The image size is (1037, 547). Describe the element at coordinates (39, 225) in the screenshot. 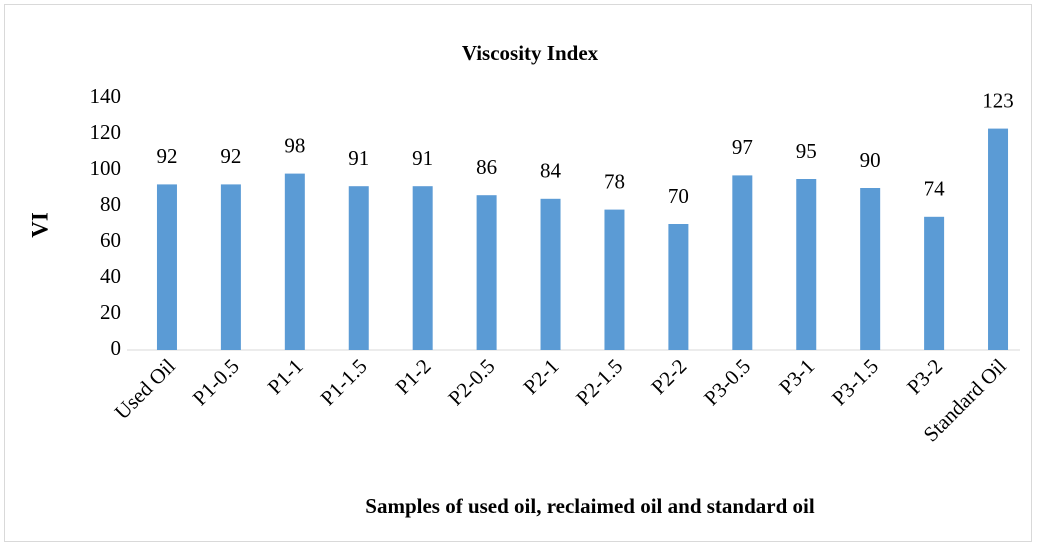

I see `y-axis-title: VI` at that location.